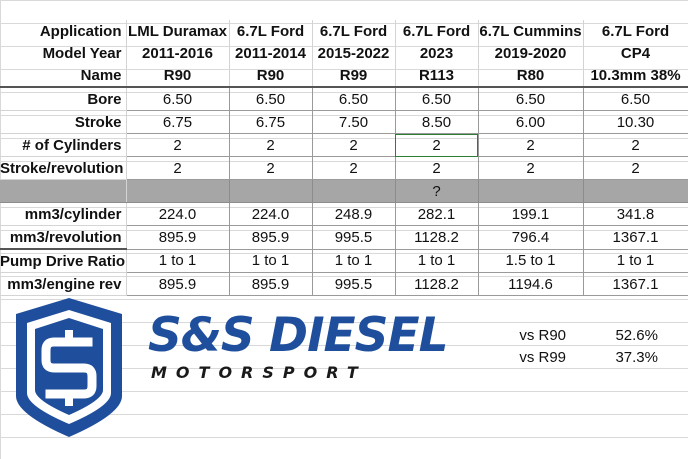 The width and height of the screenshot is (688, 459). What do you see at coordinates (63, 145) in the screenshot?
I see `row-label: # of Cylinders` at bounding box center [63, 145].